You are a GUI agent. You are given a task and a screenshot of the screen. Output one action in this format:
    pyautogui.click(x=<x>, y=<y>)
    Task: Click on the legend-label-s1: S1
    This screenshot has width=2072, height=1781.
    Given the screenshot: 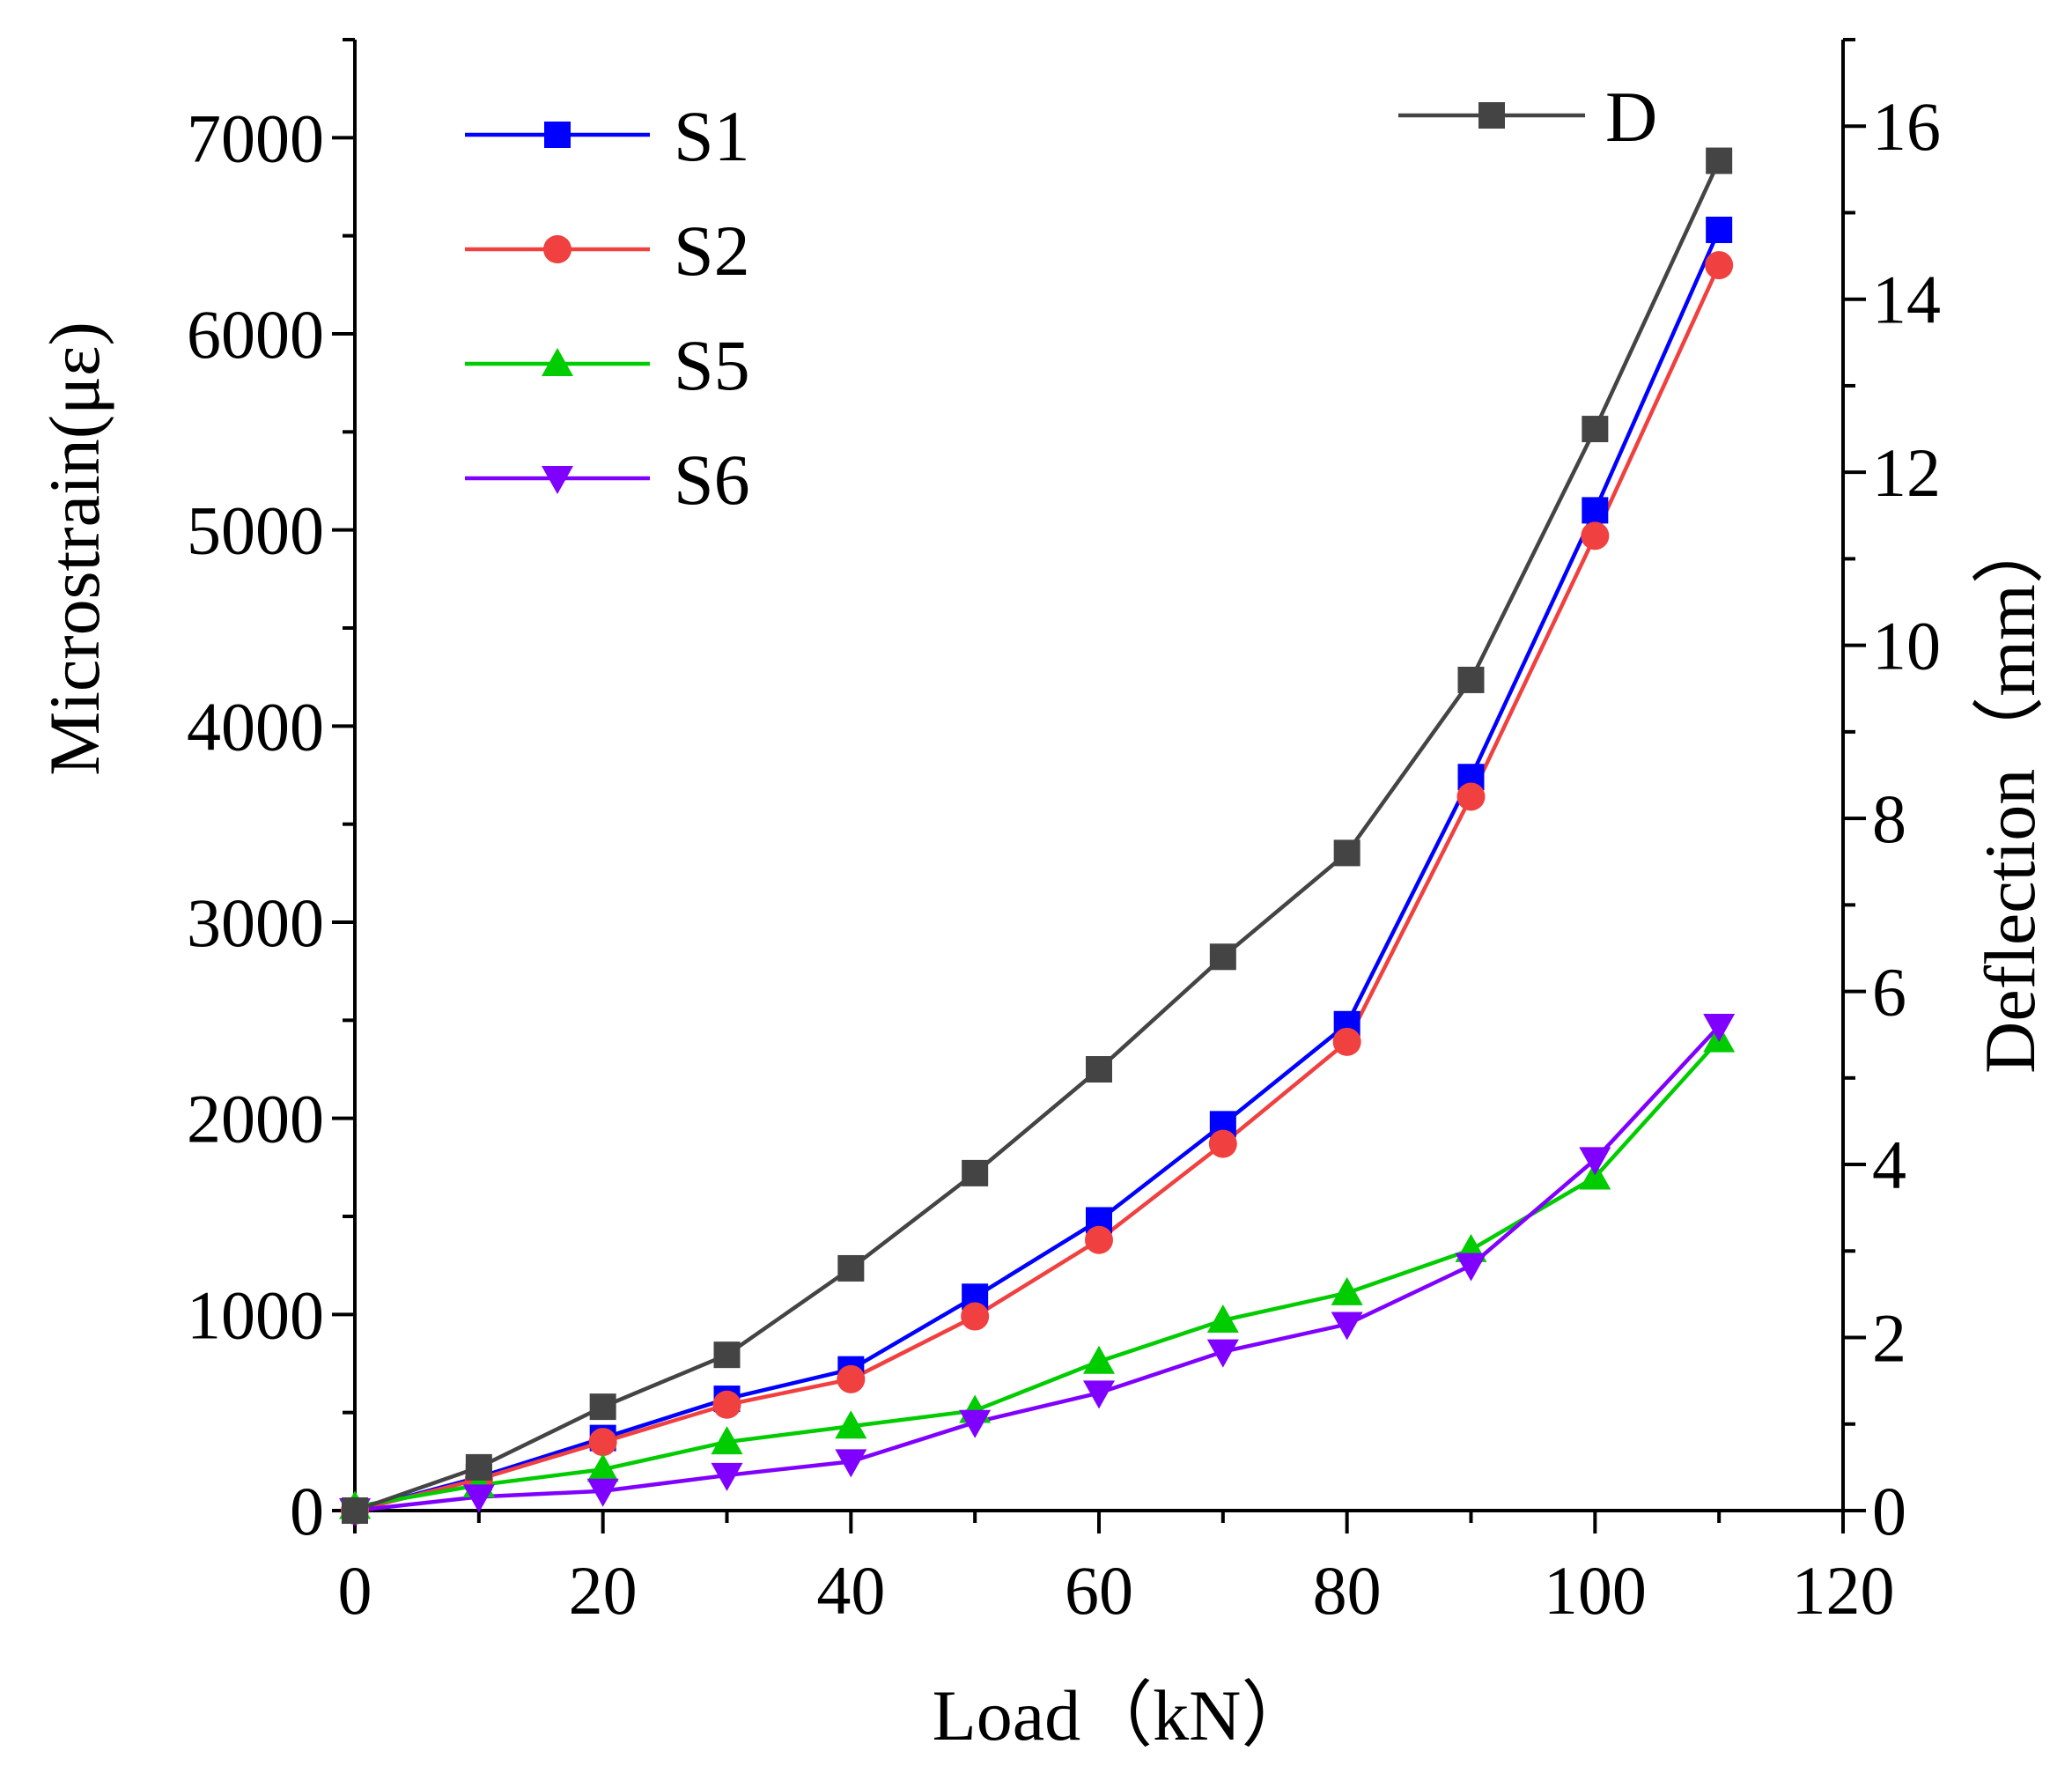 What is the action you would take?
    pyautogui.click(x=712, y=136)
    